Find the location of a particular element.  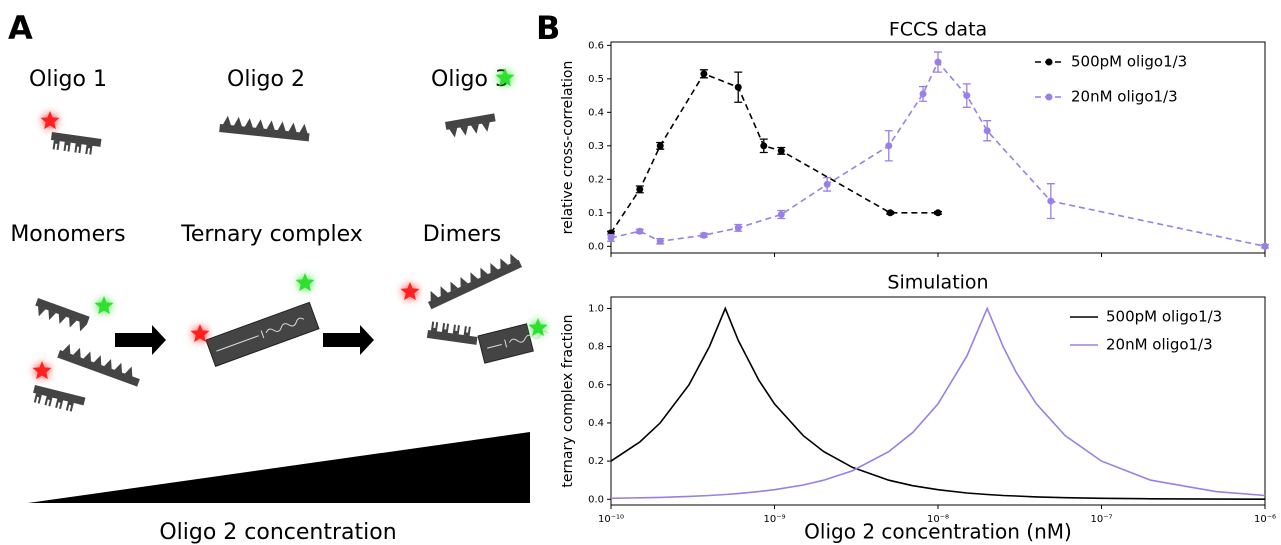

concentration-wedge is located at coordinates (279, 467).